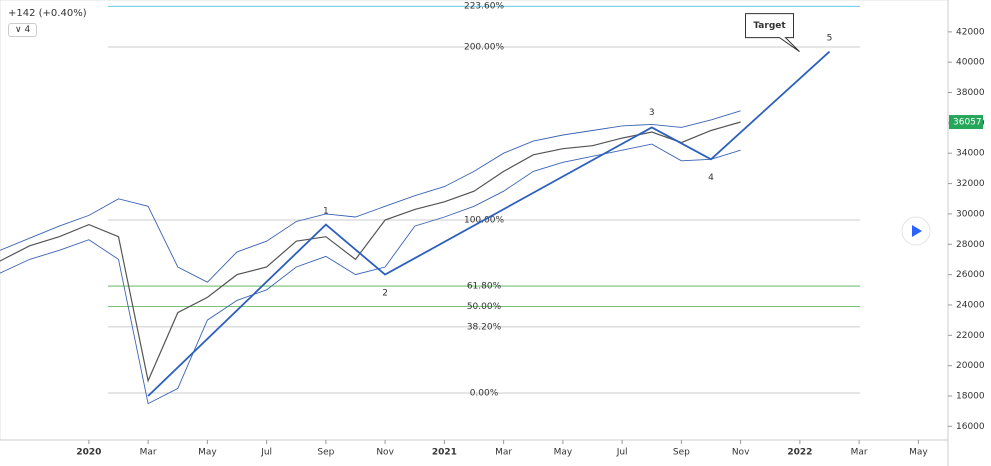 The width and height of the screenshot is (991, 466). Describe the element at coordinates (970, 214) in the screenshot. I see `y-tick-label: 30000` at that location.